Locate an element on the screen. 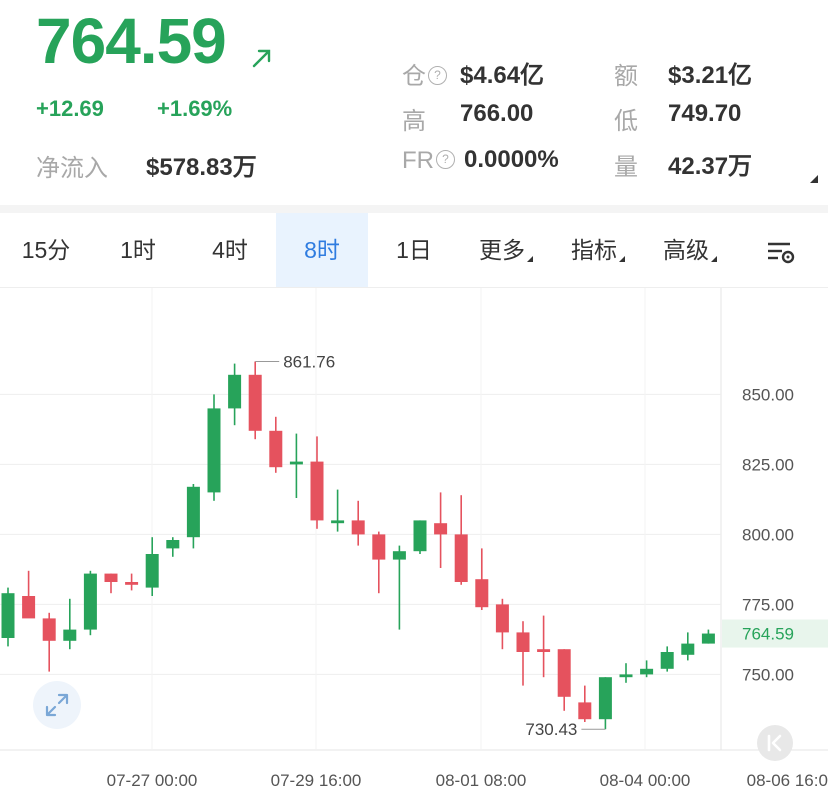 The image size is (828, 803). tab-advanced: 高级 is located at coordinates (690, 250).